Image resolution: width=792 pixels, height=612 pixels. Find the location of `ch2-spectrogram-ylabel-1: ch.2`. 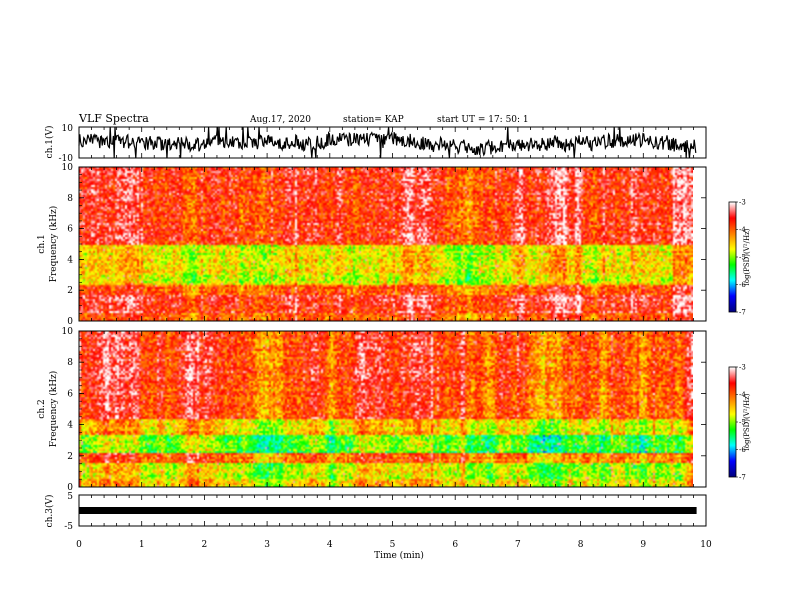

ch2-spectrogram-ylabel-1: ch.2 is located at coordinates (42, 408).